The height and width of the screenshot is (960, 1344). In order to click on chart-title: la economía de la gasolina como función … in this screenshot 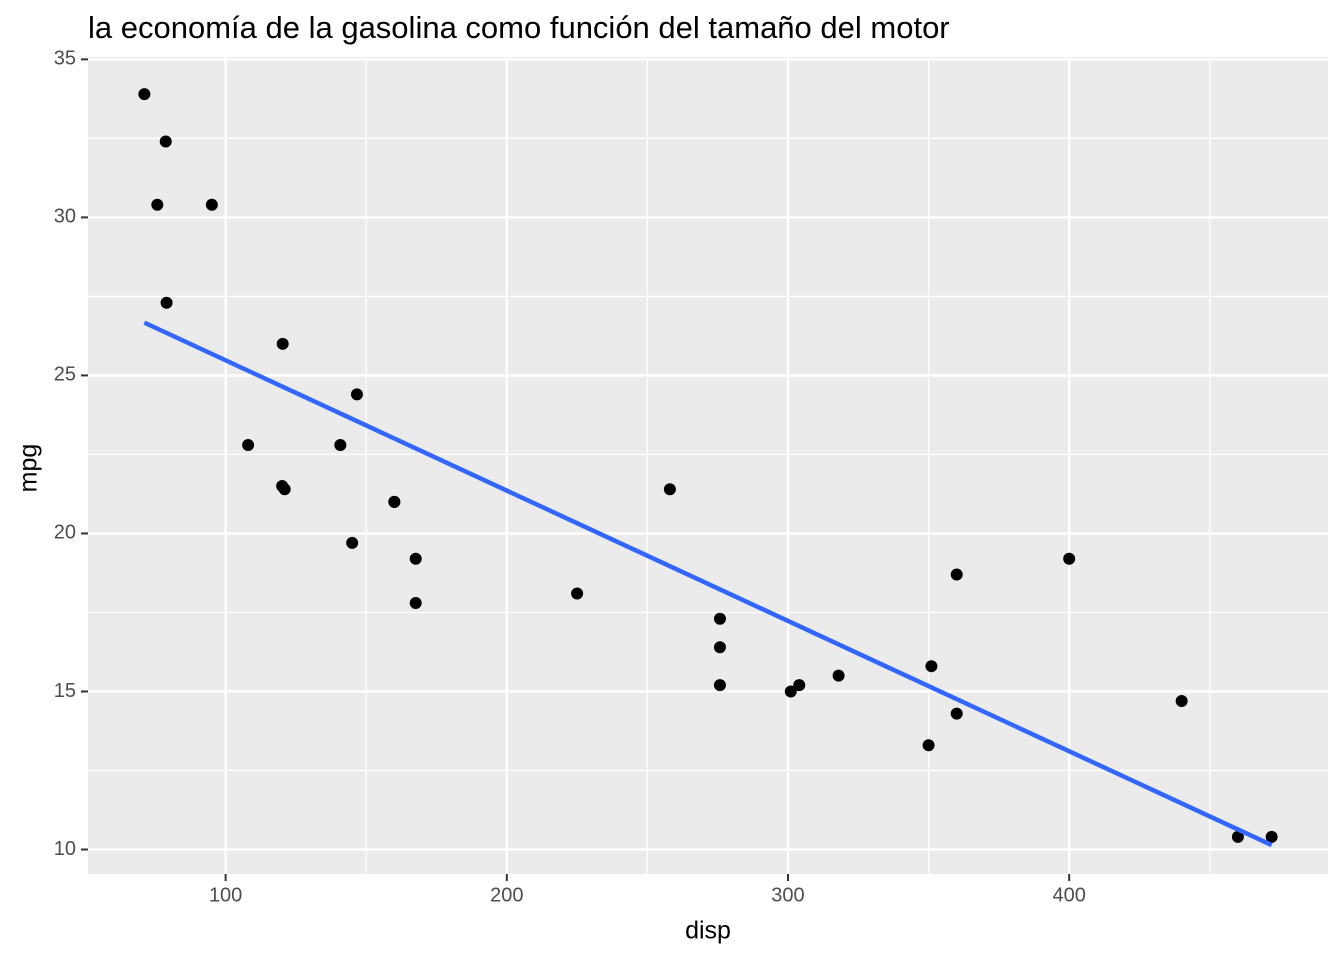, I will do `click(519, 27)`.